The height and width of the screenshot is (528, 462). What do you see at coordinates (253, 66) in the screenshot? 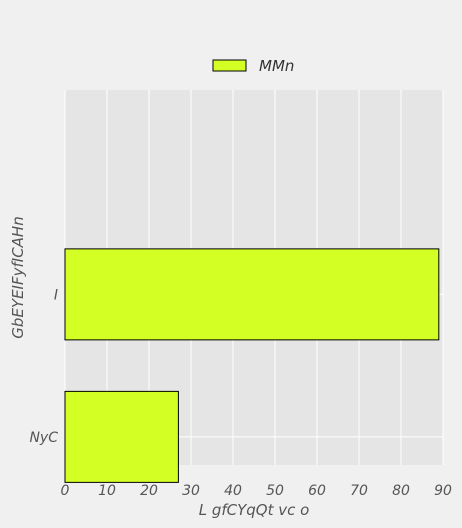
I see `legend: MMn` at bounding box center [253, 66].